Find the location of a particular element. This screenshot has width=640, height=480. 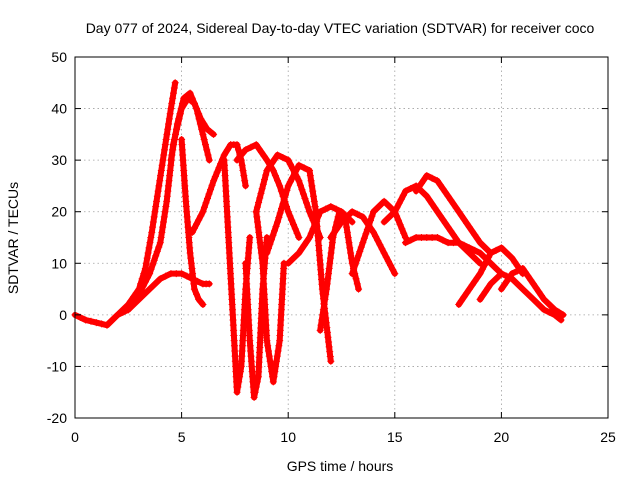

x-tick-label: 5 is located at coordinates (182, 437).